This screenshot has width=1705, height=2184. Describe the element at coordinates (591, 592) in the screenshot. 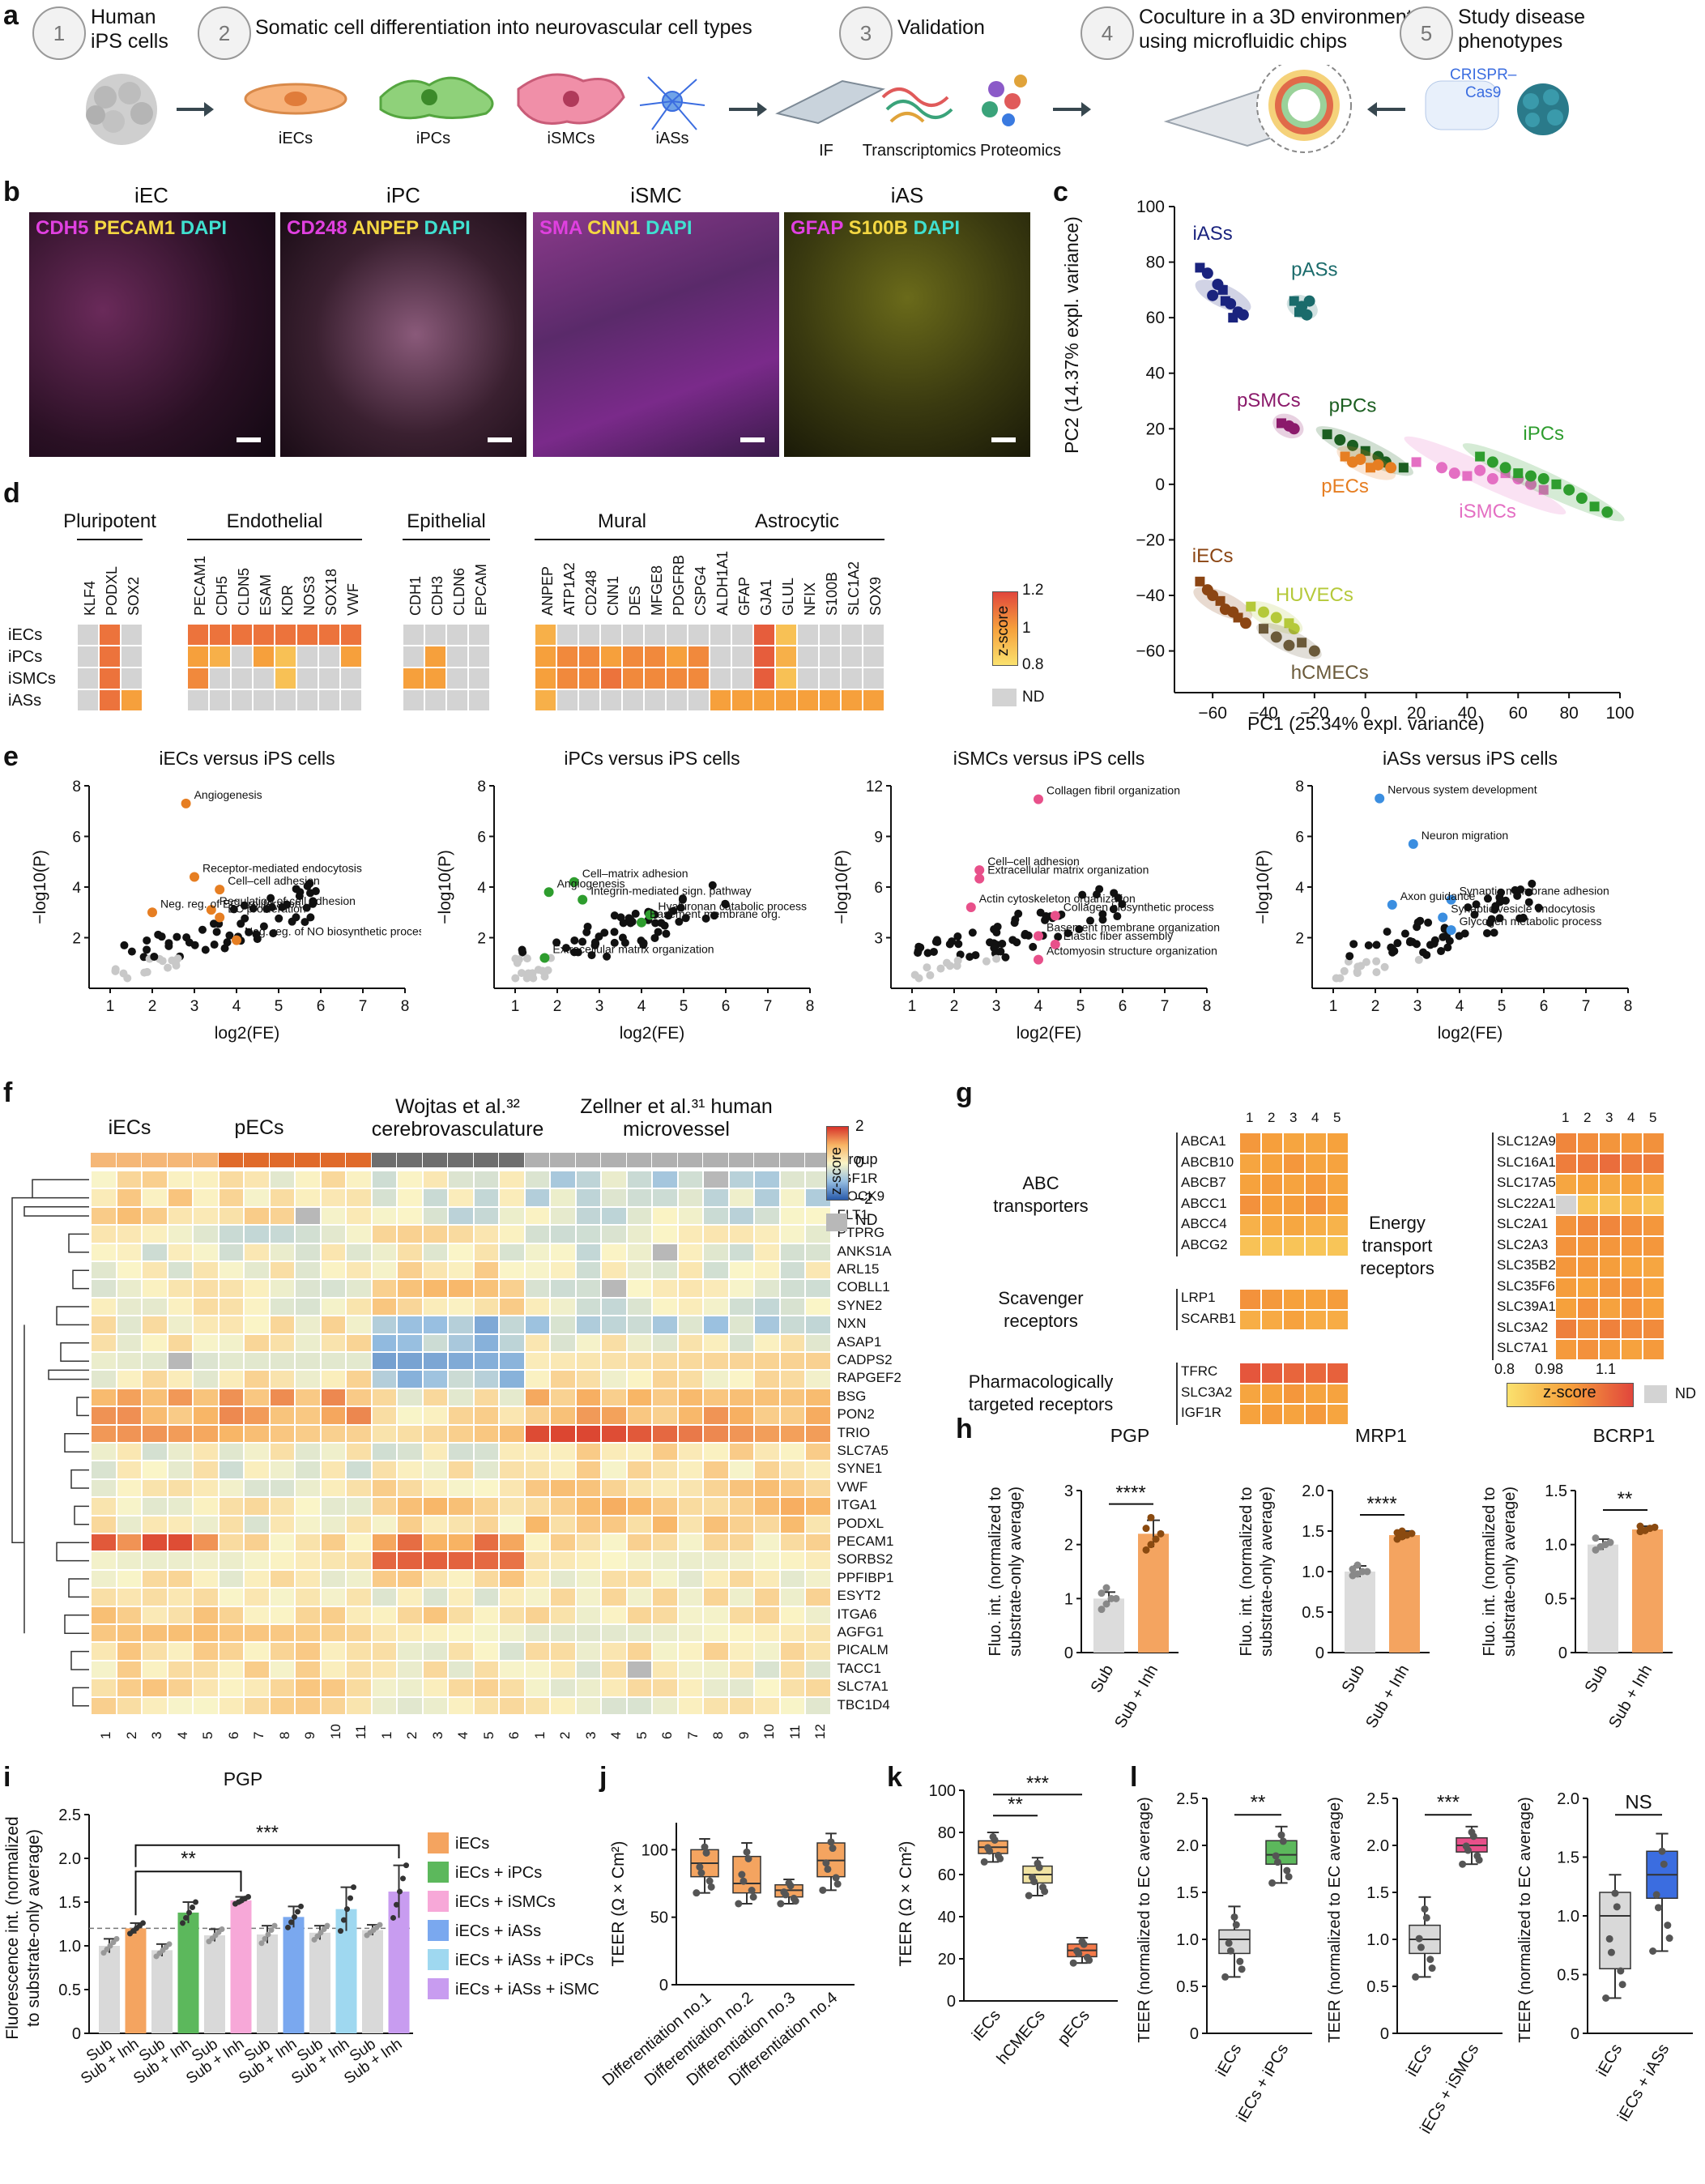

I see `gene-label: CD248` at that location.